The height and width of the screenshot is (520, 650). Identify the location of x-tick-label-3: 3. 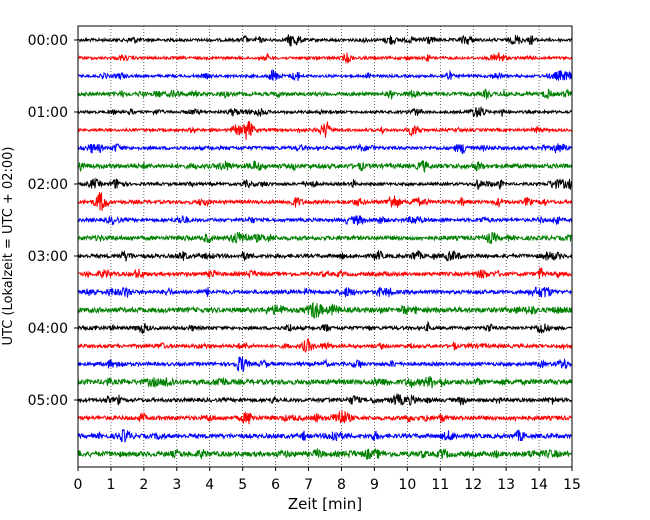
(176, 485).